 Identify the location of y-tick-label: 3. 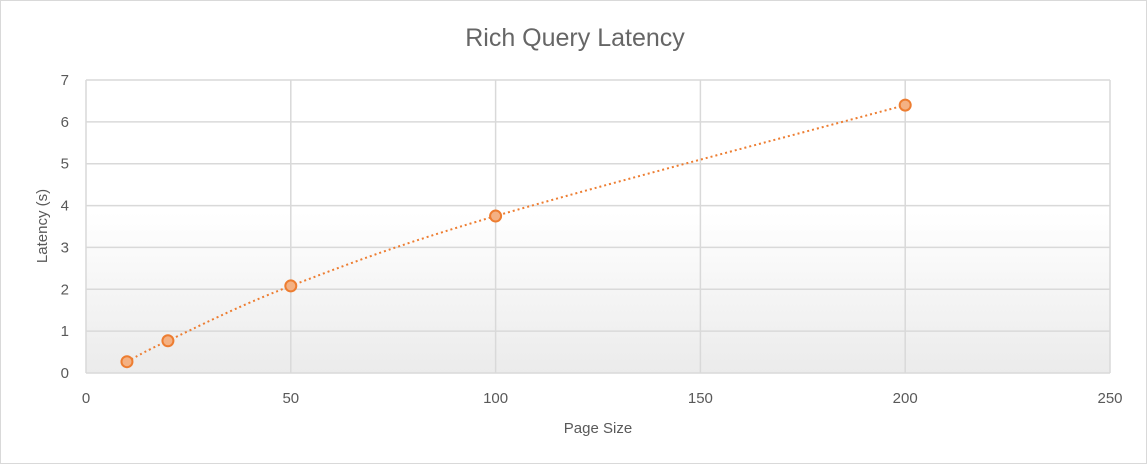
(65, 247).